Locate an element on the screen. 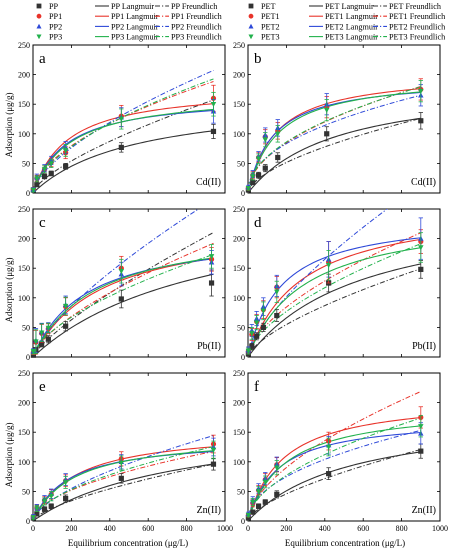 The image size is (456, 550). langmuir-curve-pet is located at coordinates (334, 310).